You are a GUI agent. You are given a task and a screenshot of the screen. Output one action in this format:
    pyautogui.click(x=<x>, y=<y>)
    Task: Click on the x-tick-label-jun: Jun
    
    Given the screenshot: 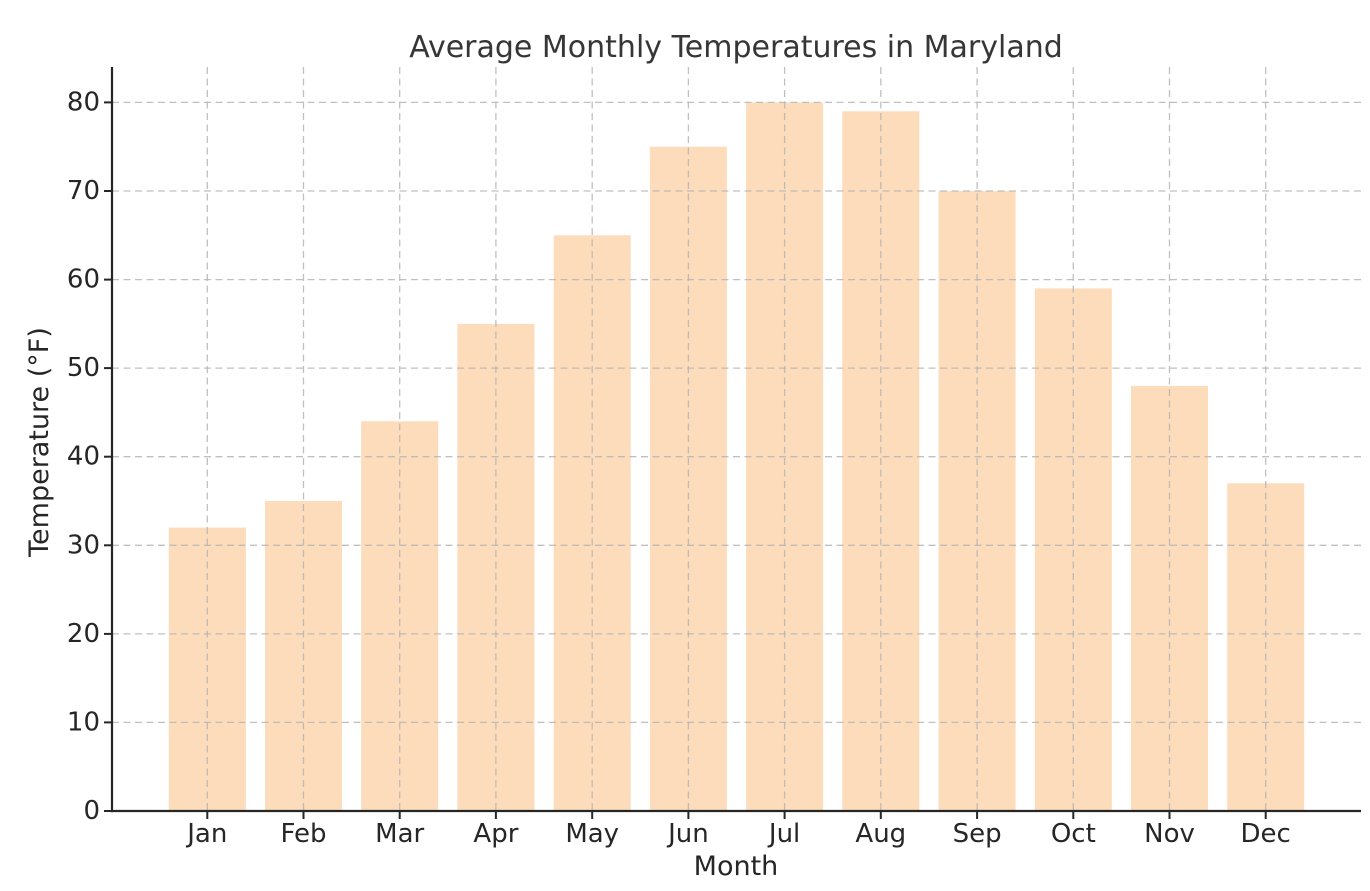 What is the action you would take?
    pyautogui.click(x=687, y=834)
    